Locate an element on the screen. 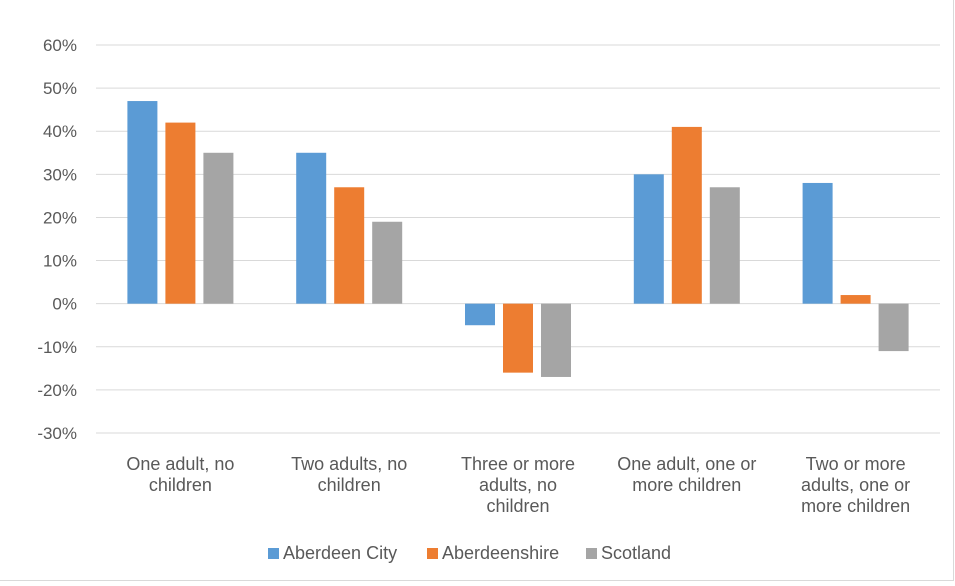 The image size is (955, 586). legend-label: Scotland is located at coordinates (636, 553).